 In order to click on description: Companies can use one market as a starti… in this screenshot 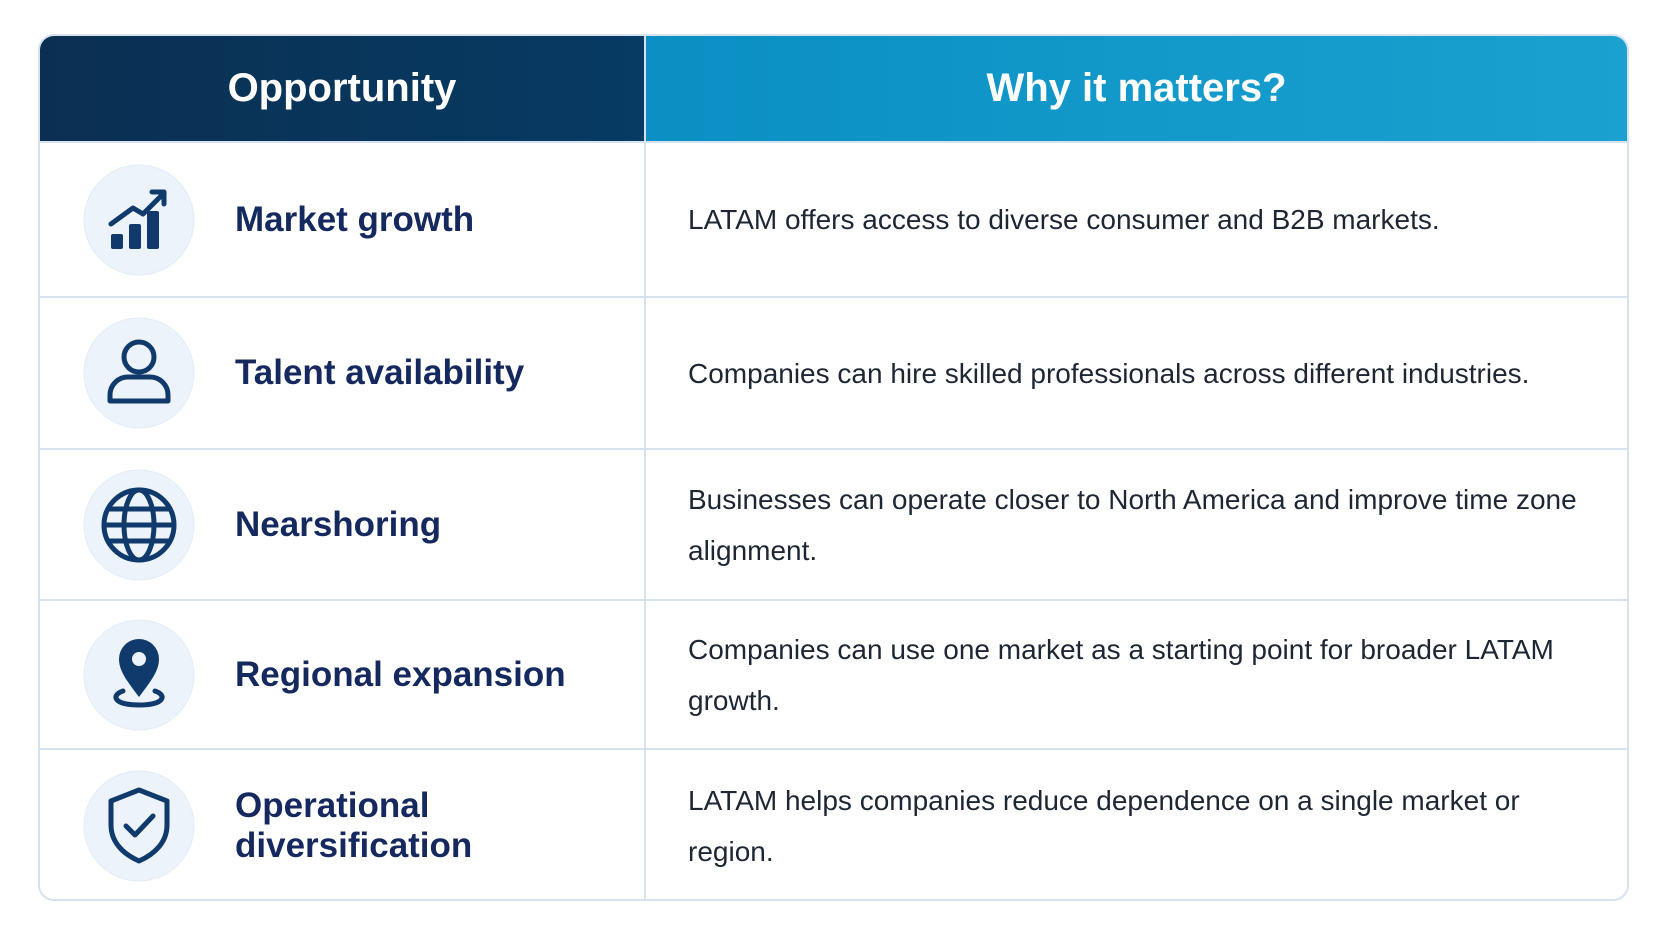, I will do `click(1121, 674)`.